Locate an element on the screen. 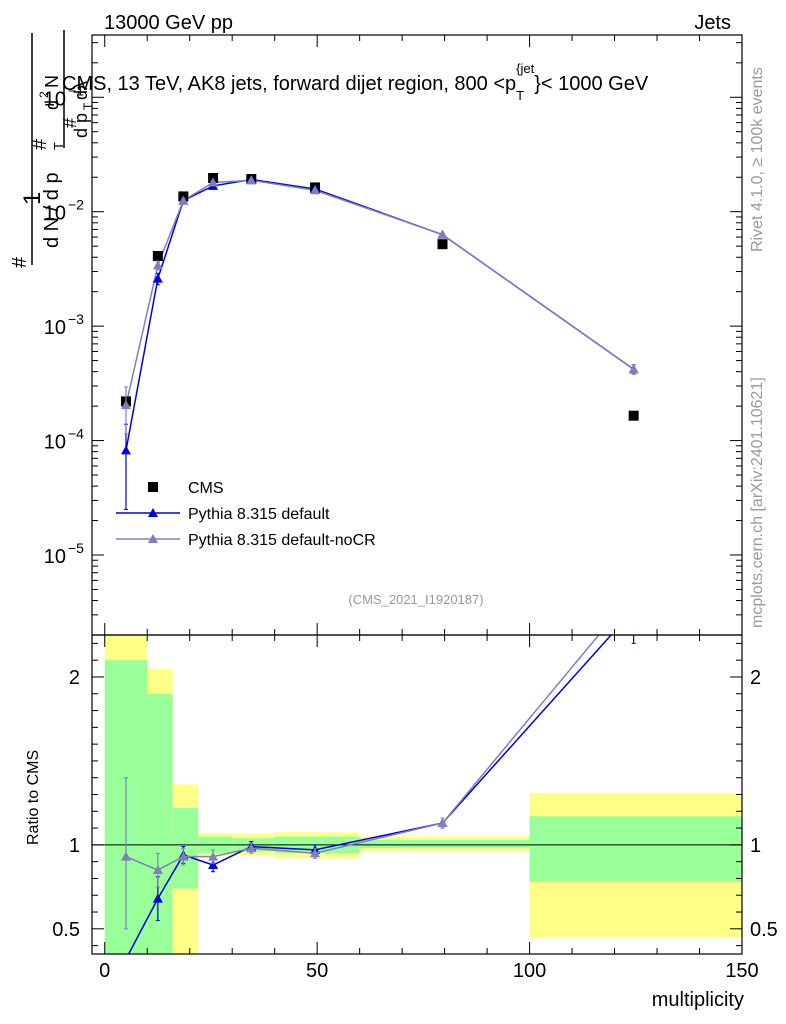  ylabel-hash-2: # is located at coordinates (40, 144).